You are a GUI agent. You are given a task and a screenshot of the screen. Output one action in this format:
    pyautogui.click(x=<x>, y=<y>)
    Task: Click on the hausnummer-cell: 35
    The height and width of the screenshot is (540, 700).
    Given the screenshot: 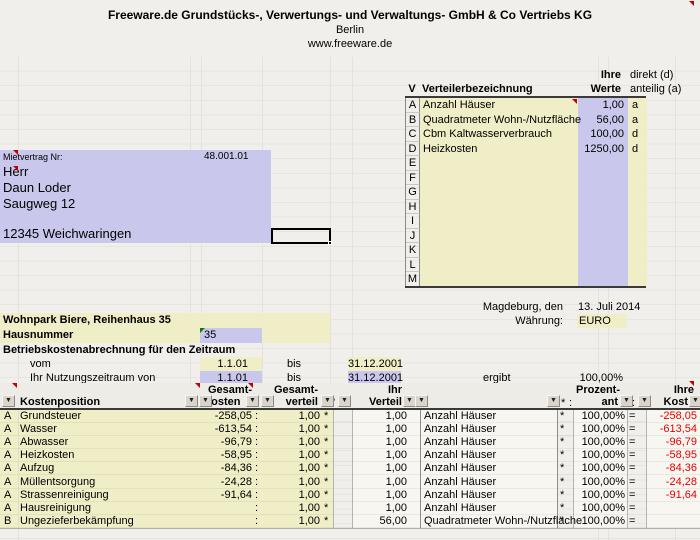 What is the action you would take?
    pyautogui.click(x=231, y=335)
    